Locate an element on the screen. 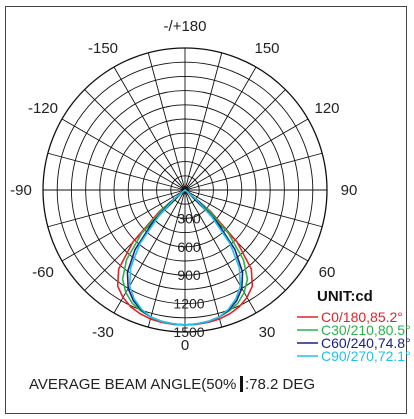  legend-entry: C90/270,72.1° is located at coordinates (366, 356).